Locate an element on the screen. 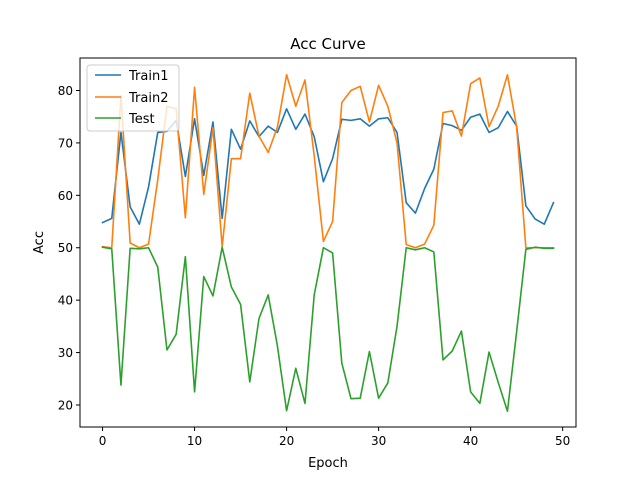 This screenshot has width=640, height=480. x-tick-label: 30 is located at coordinates (378, 441).